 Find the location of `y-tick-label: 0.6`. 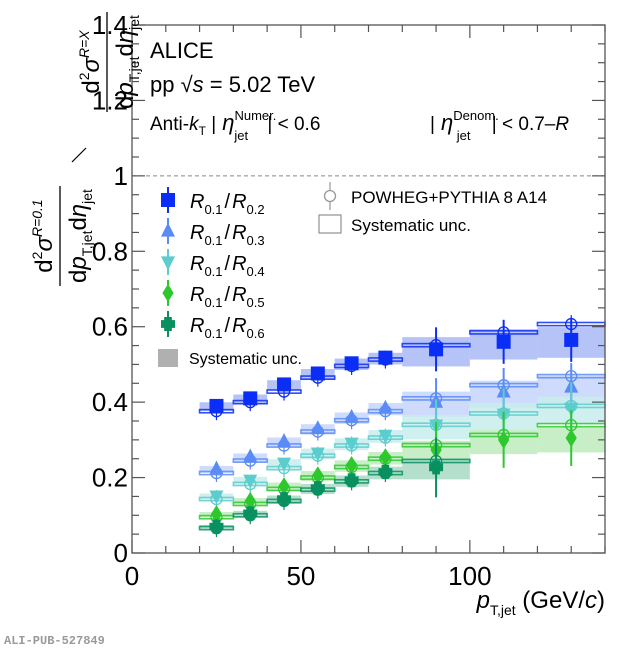

y-tick-label: 0.6 is located at coordinates (110, 327).